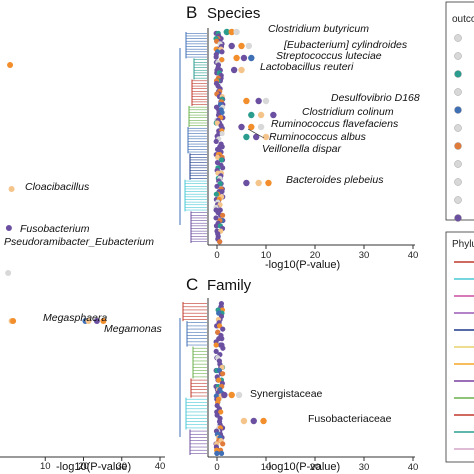 This screenshot has width=474, height=474. Describe the element at coordinates (216, 255) in the screenshot. I see `b-tick-label: 0` at that location.